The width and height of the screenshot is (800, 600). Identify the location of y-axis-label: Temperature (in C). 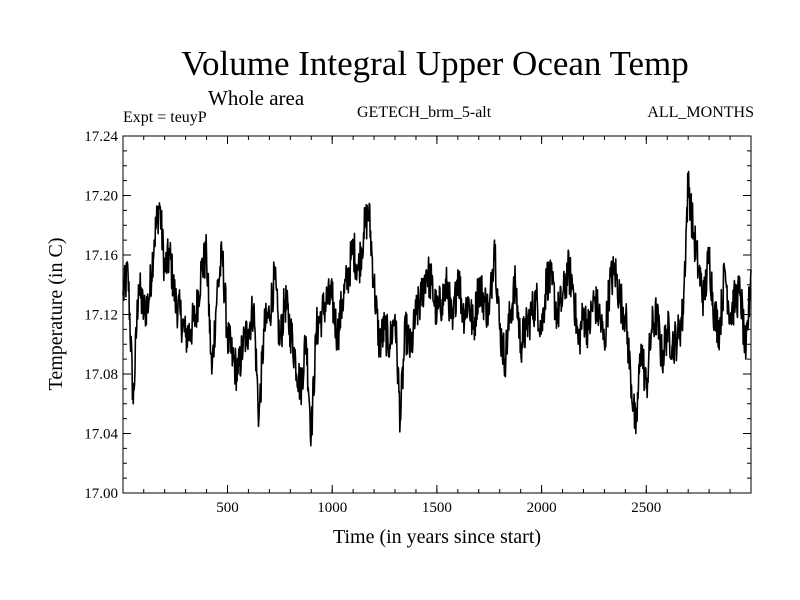
(56, 314).